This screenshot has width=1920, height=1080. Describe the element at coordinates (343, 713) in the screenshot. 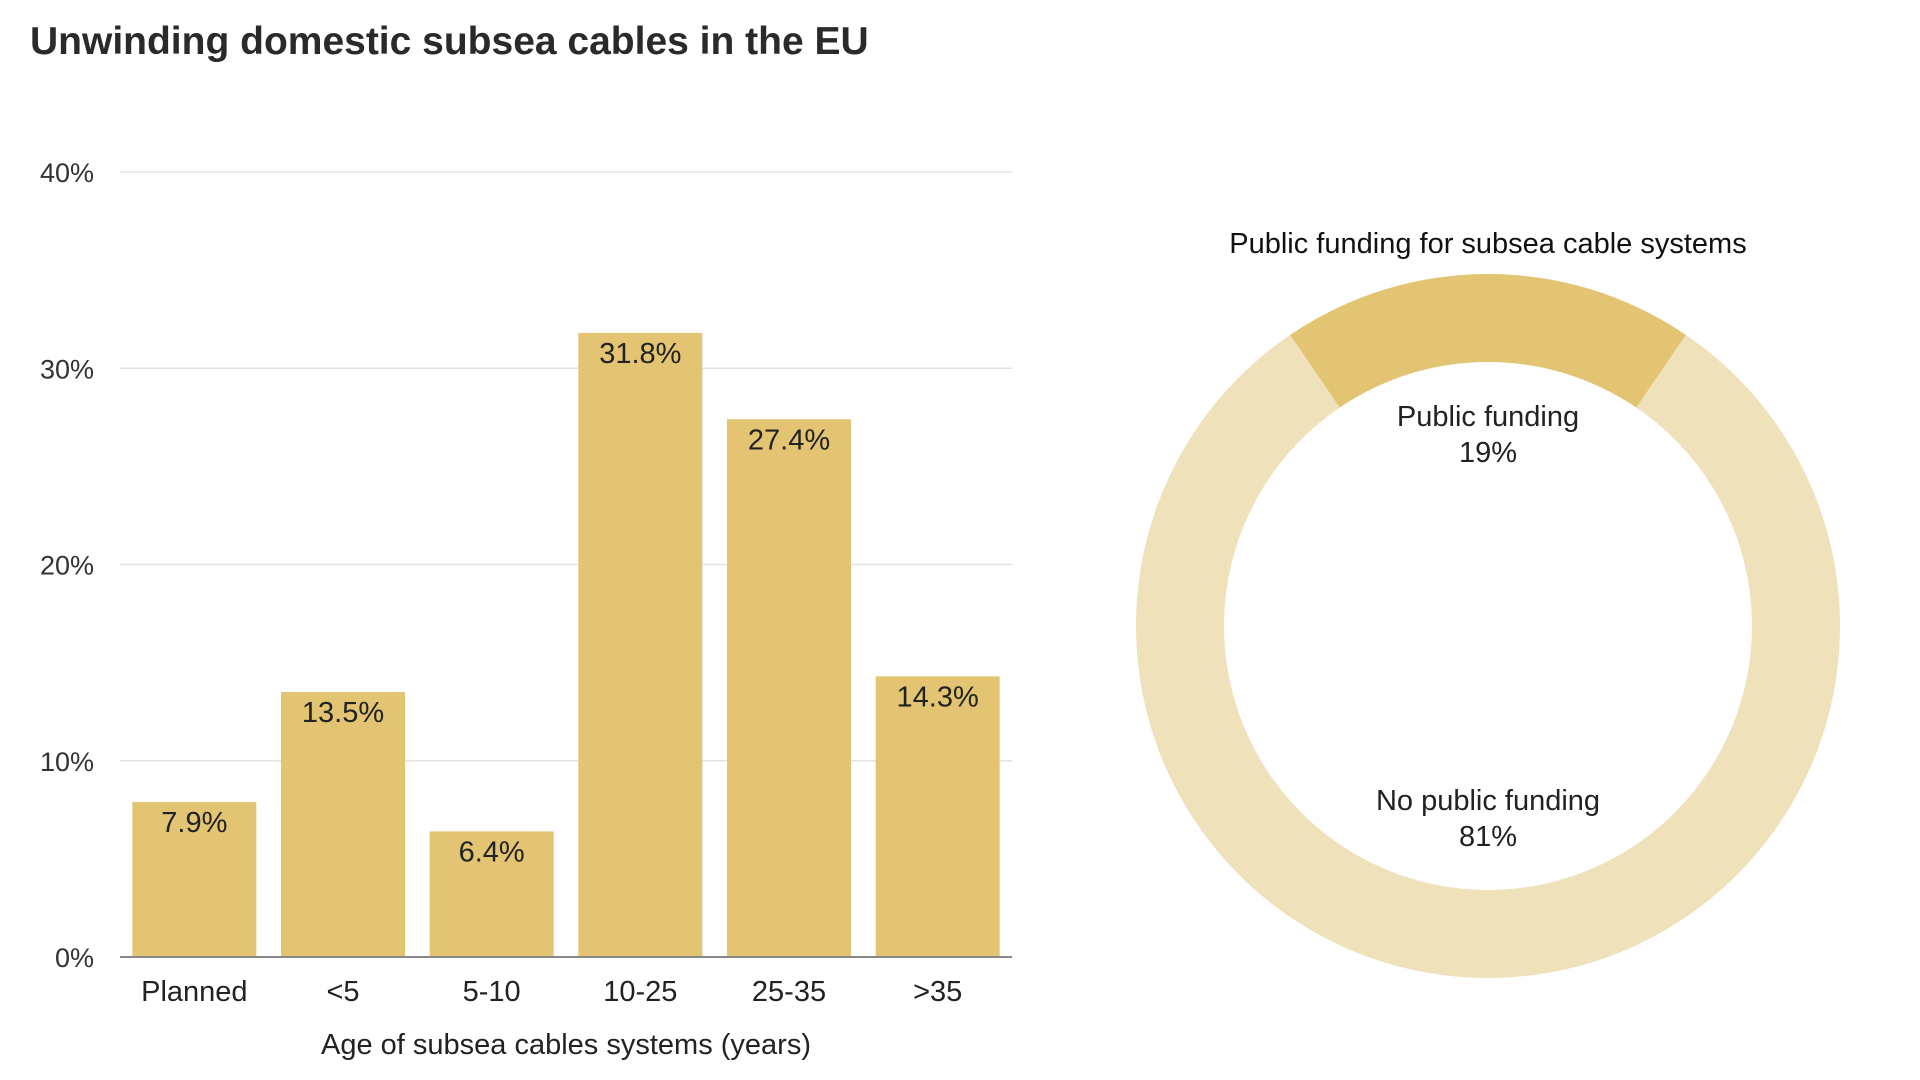

I see `bar-value-label: 13.5%` at that location.